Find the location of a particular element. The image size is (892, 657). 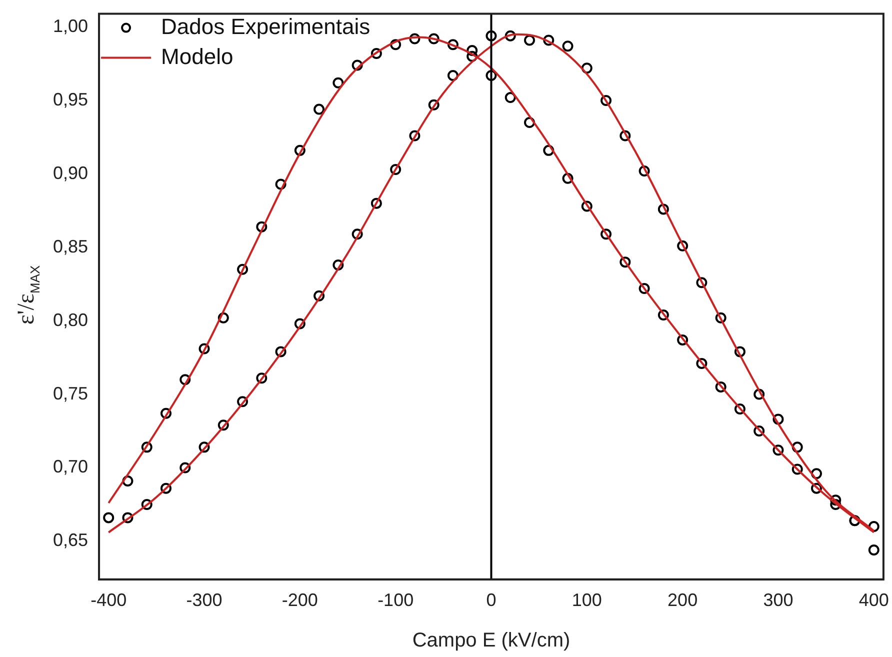

x-axis-title: Campo E (kV/cm) is located at coordinates (491, 641).